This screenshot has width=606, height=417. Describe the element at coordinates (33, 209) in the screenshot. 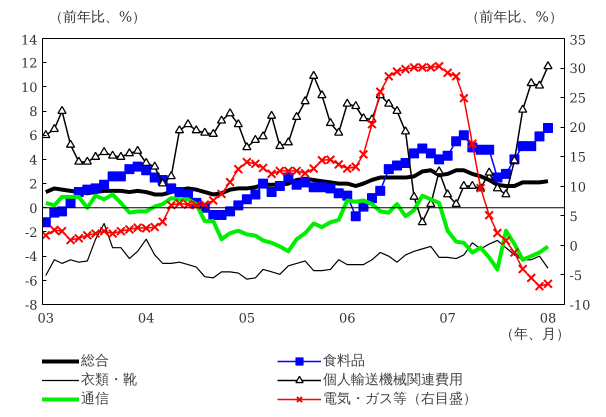

I see `y-tick-label: 0` at that location.